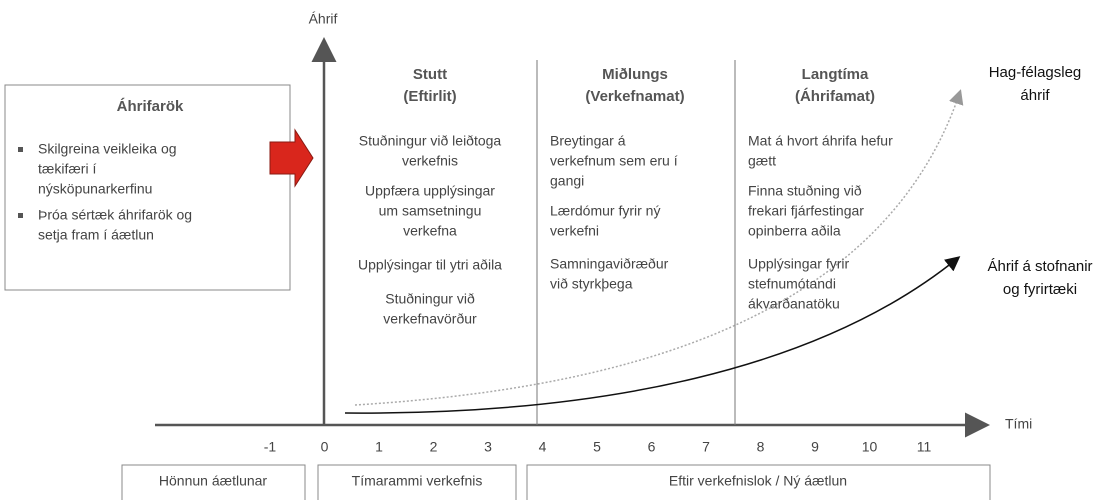 This screenshot has height=500, width=1109. Describe the element at coordinates (270, 447) in the screenshot. I see `x-tick-label: -1` at that location.